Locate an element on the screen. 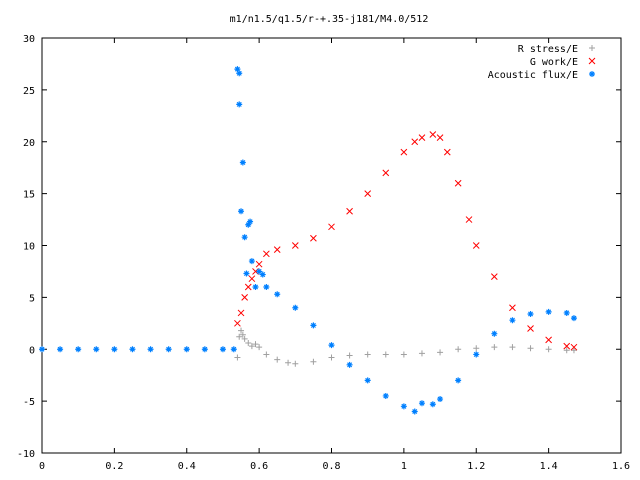  chart-title: m1/n1.5/q1.5/r-+.35-j181/M4.0/512 is located at coordinates (329, 19).